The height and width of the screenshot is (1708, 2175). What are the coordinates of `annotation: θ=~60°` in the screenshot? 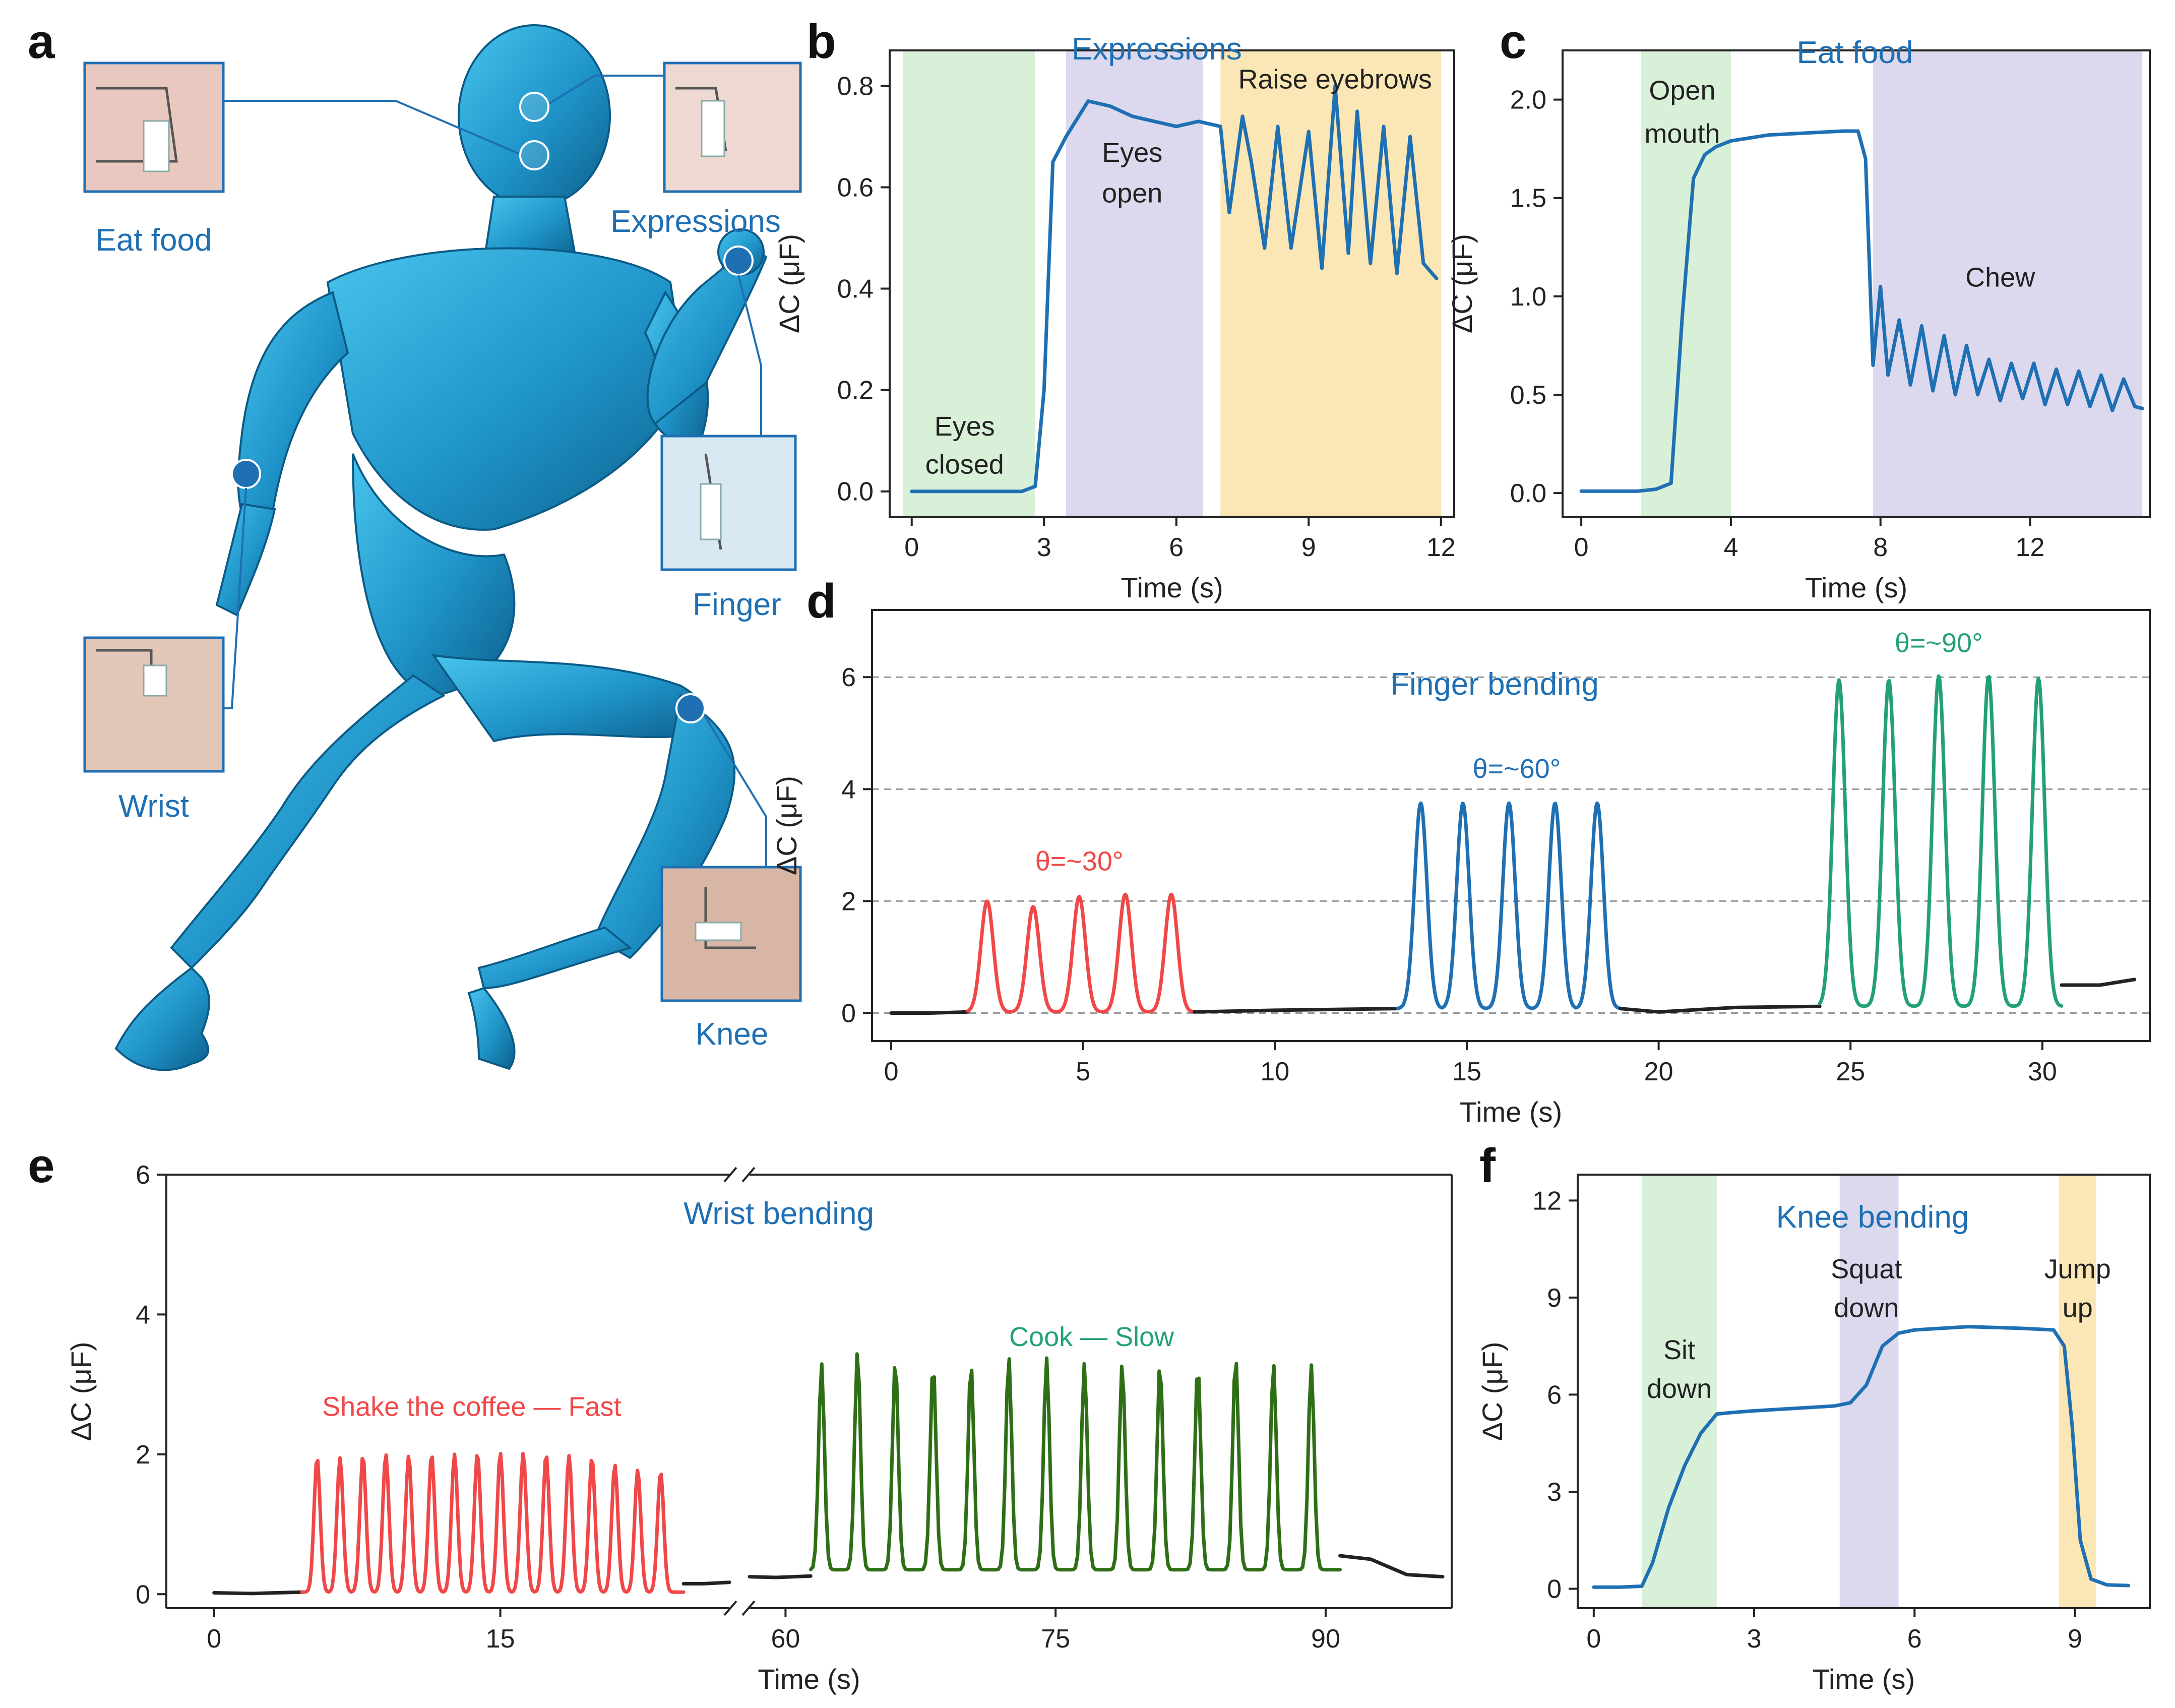 It's located at (1517, 769).